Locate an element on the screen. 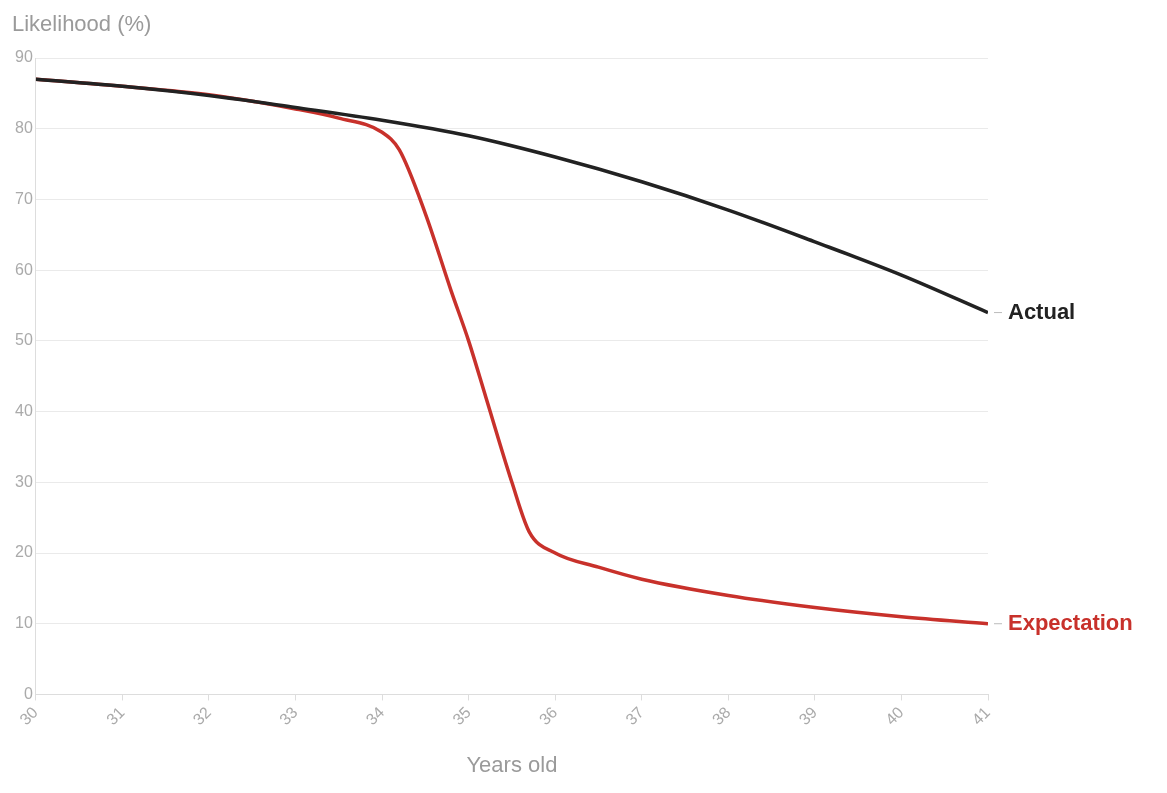 The image size is (1167, 793). x-tick-label: 31 is located at coordinates (115, 716).